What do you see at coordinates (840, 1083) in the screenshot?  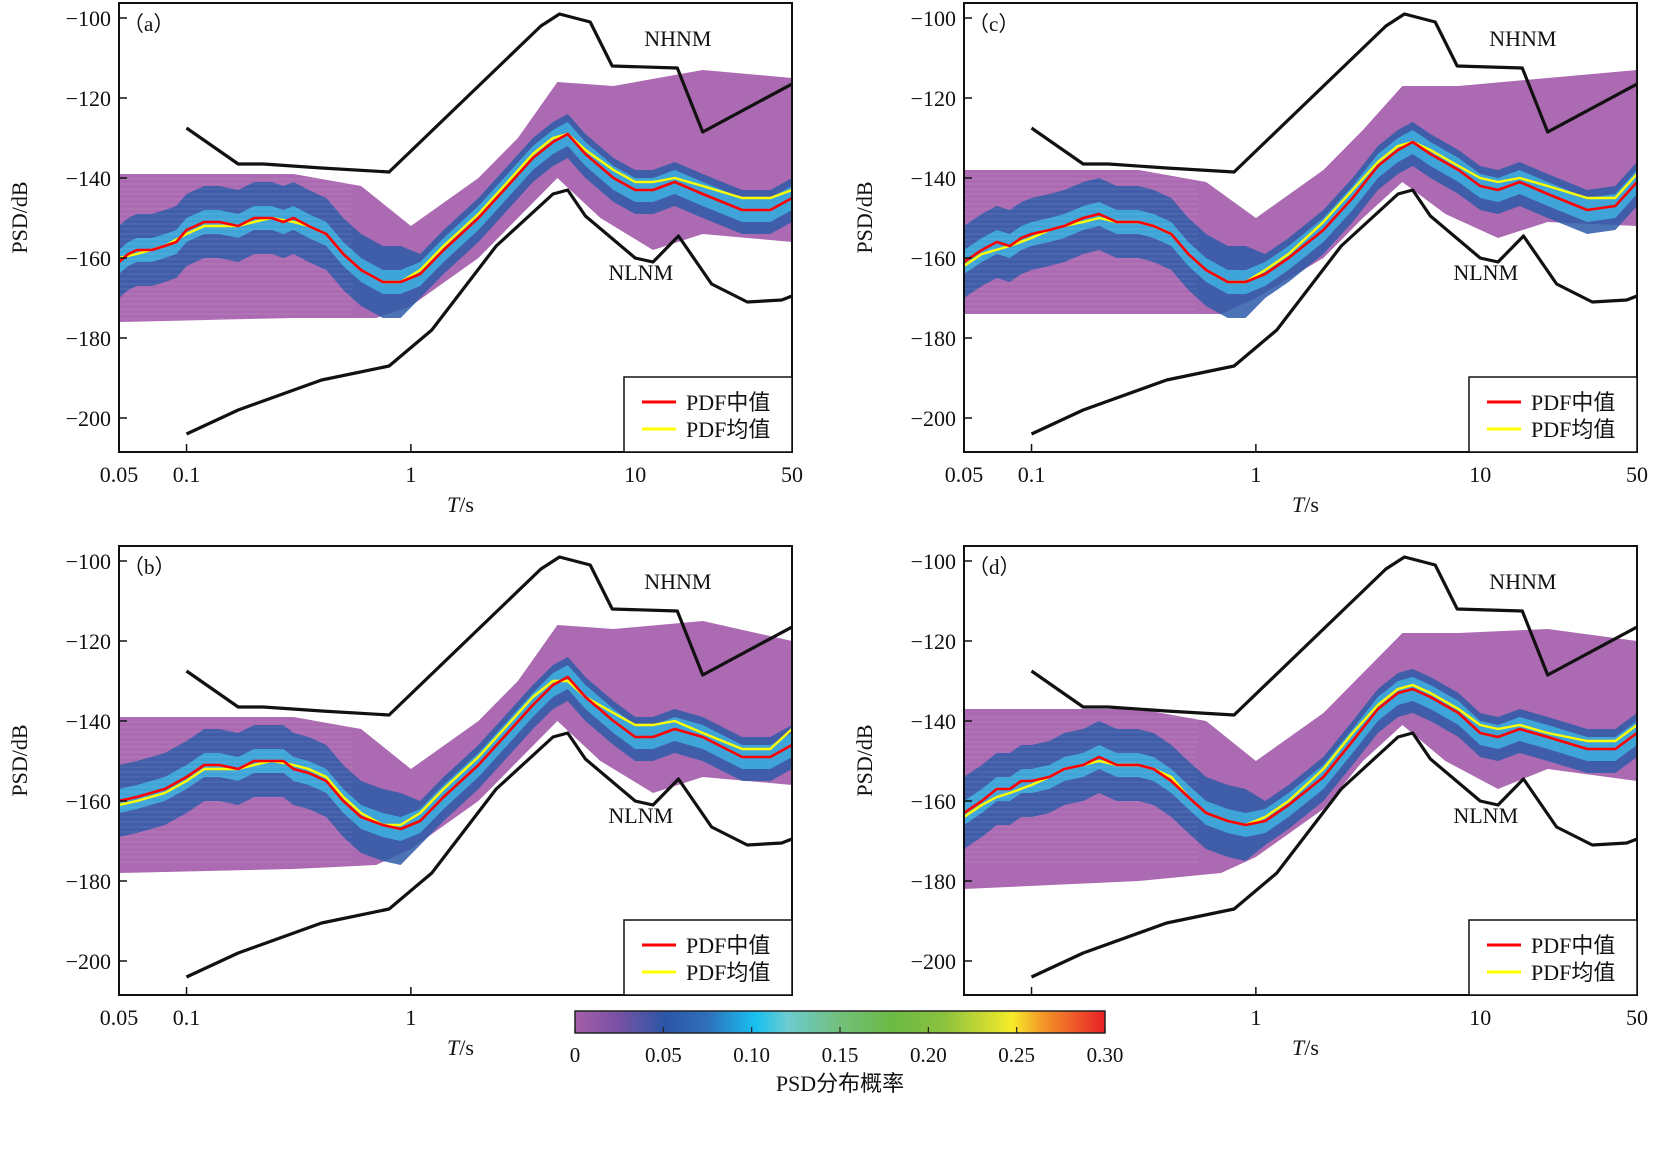 I see `colorbar-title: PSD分布概率` at bounding box center [840, 1083].